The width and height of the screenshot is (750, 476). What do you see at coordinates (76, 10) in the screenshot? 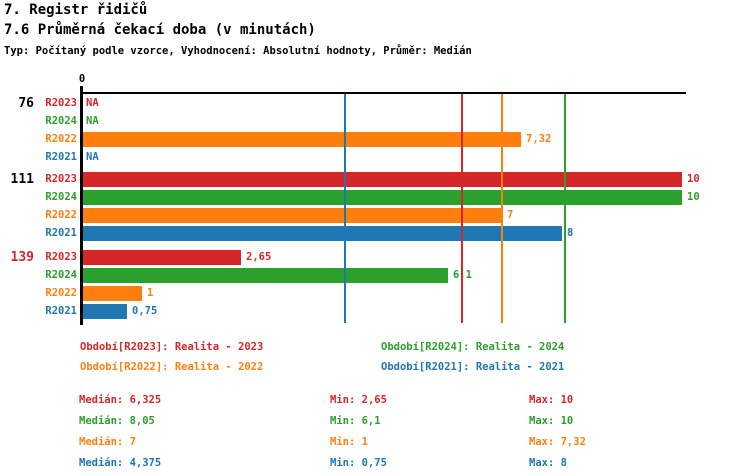
I see `page-title: 7. Registr řidičů` at bounding box center [76, 10].